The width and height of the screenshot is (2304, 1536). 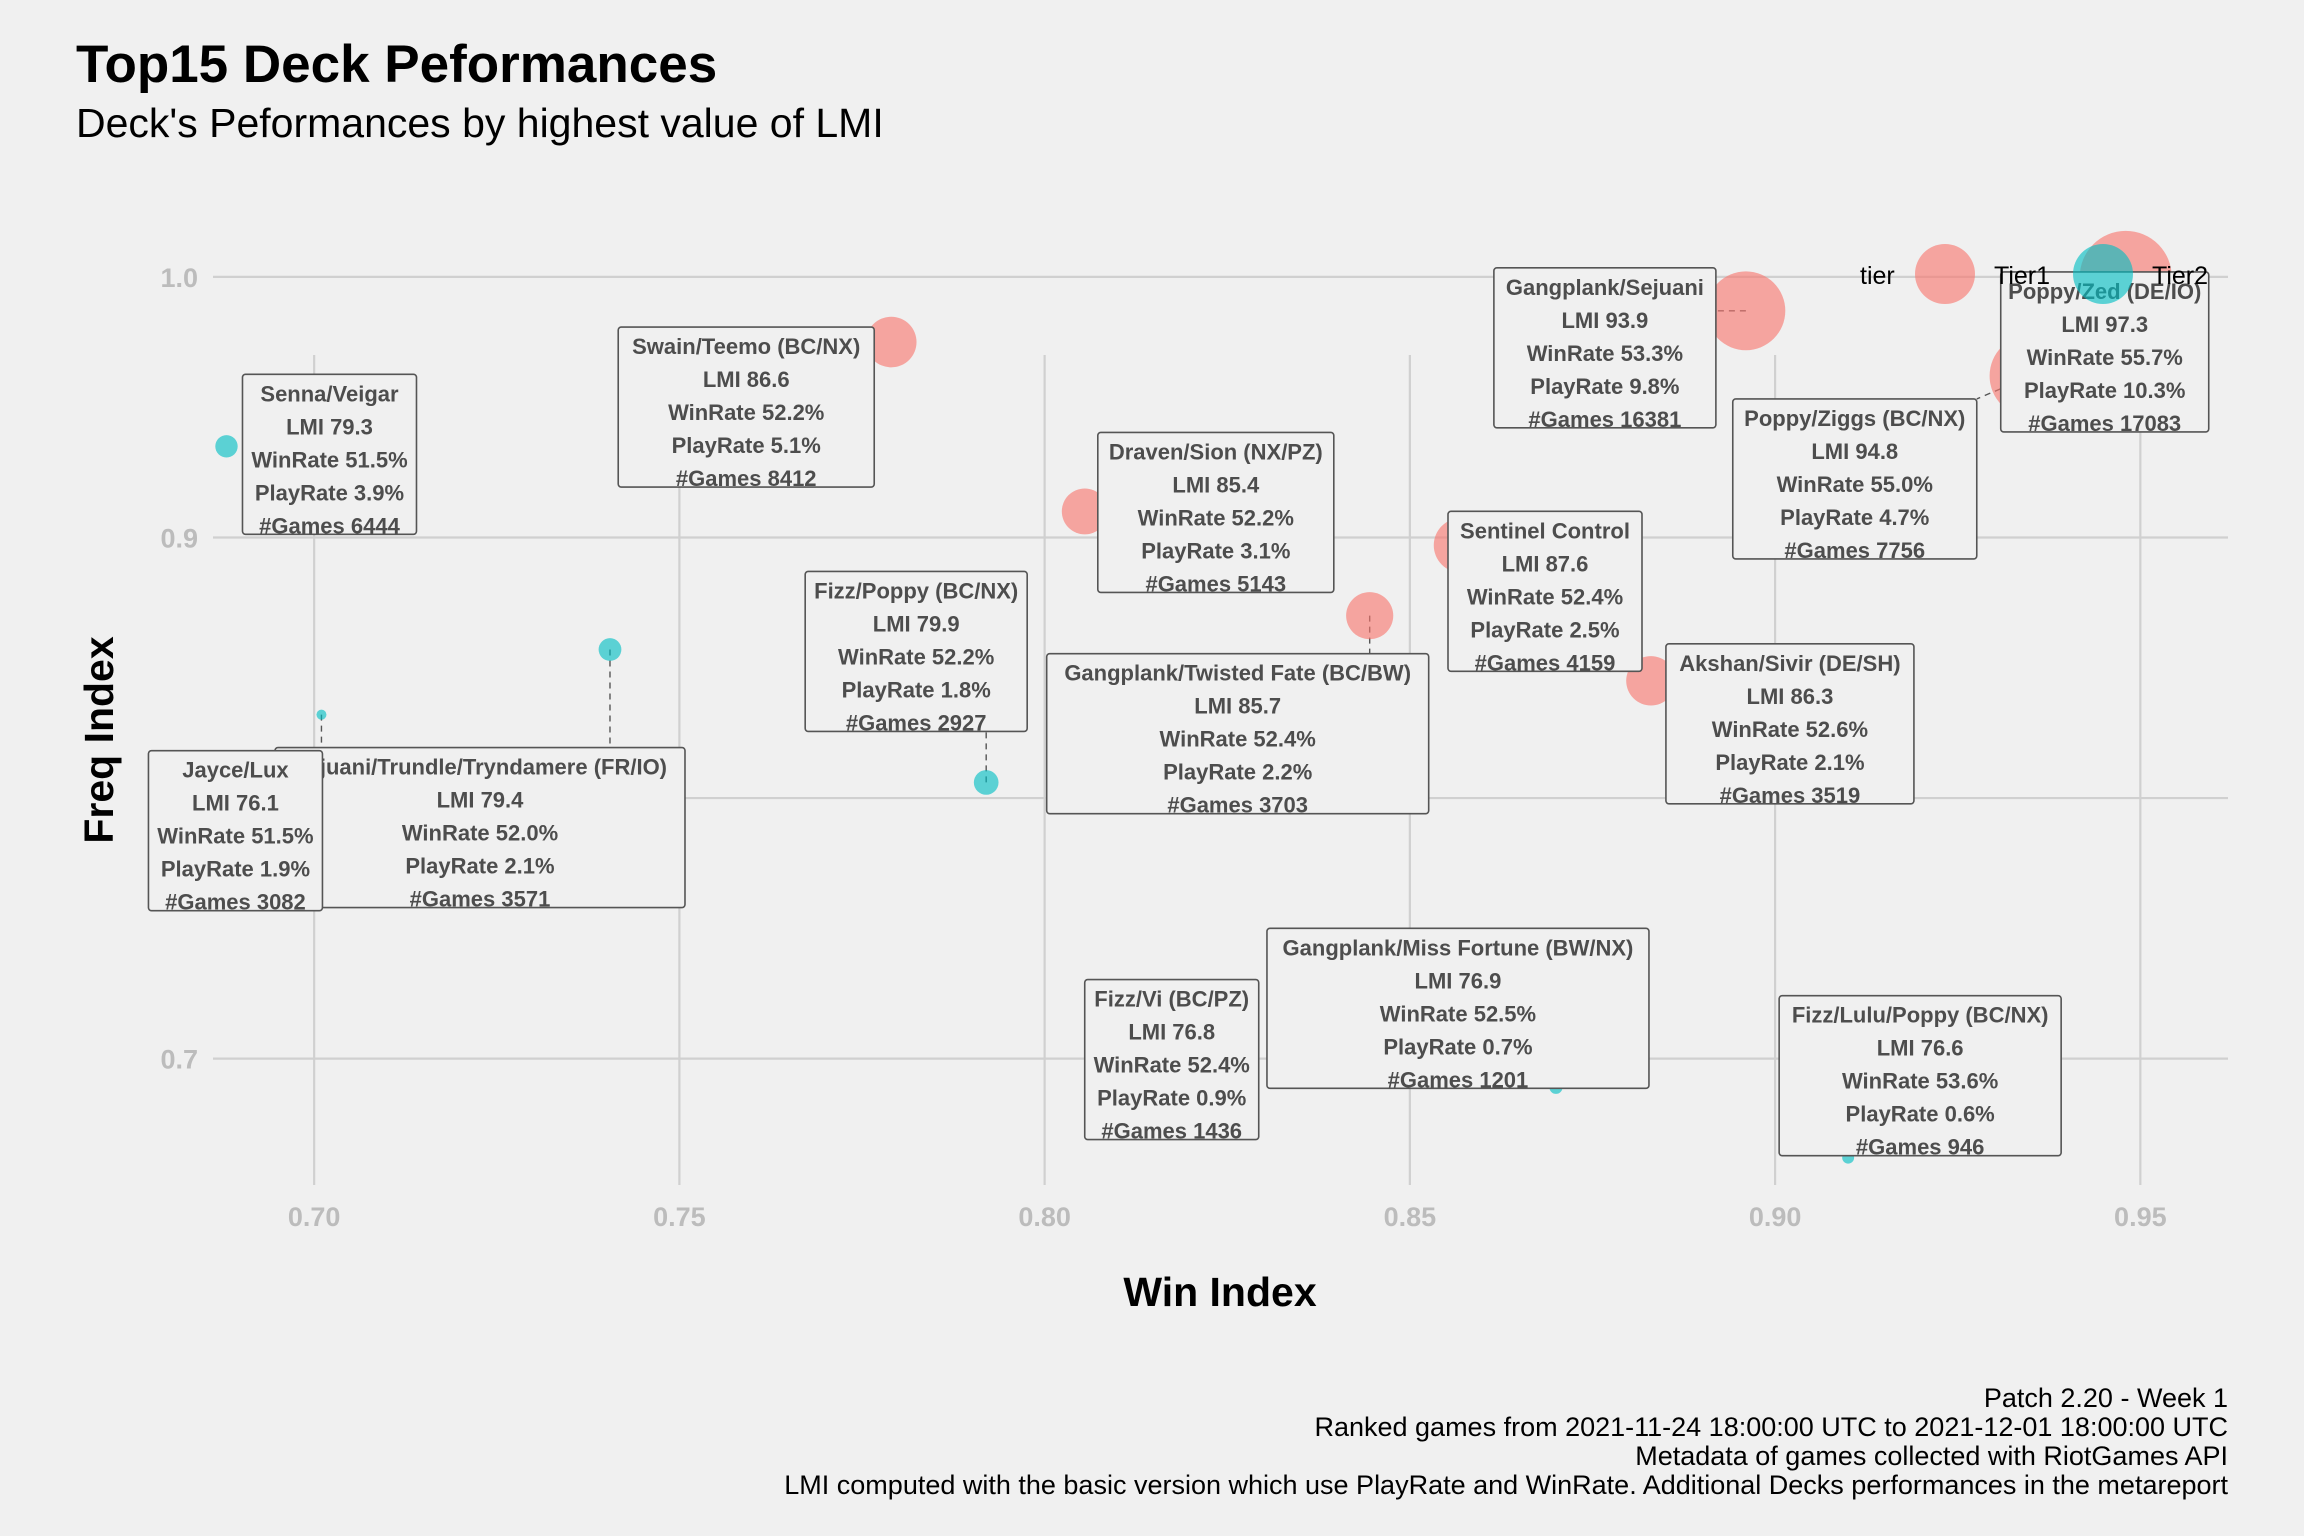 What do you see at coordinates (397, 64) in the screenshot?
I see `chart-title: Top15 Deck Peformances` at bounding box center [397, 64].